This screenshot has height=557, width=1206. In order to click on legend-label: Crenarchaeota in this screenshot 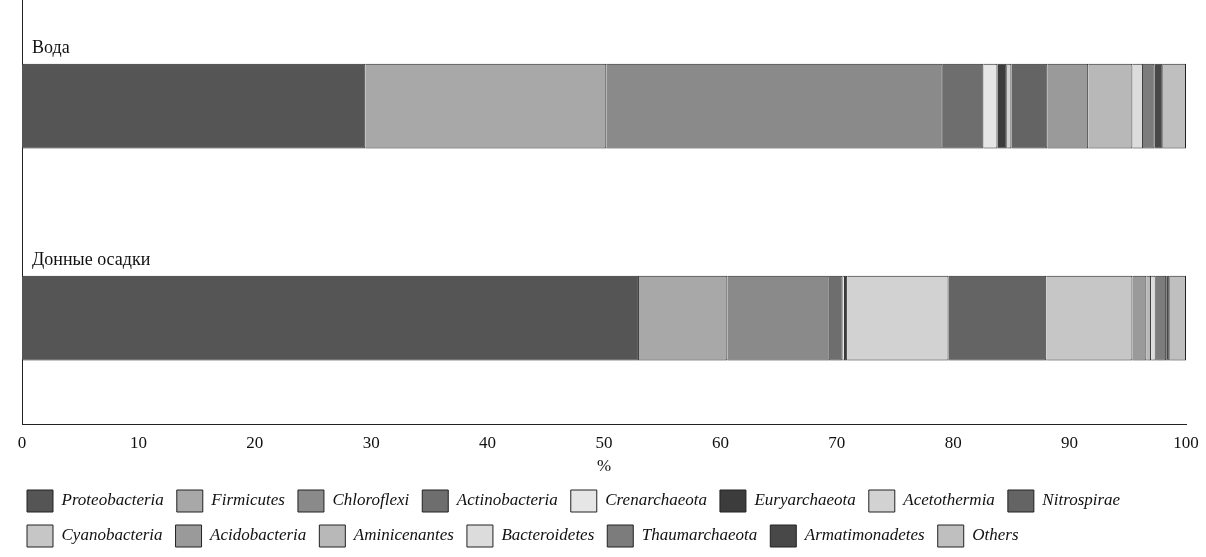, I will do `click(656, 500)`.